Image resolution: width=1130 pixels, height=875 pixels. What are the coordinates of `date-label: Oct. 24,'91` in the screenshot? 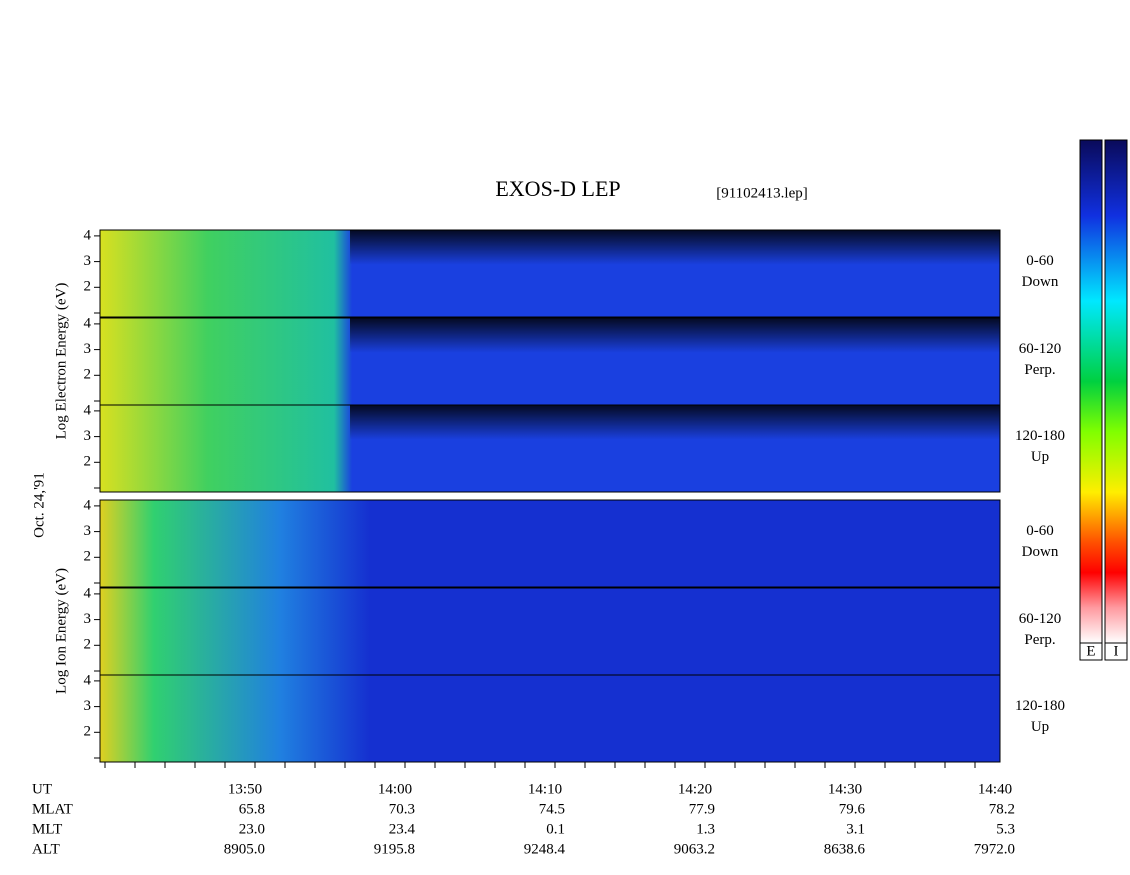 It's located at (39, 505).